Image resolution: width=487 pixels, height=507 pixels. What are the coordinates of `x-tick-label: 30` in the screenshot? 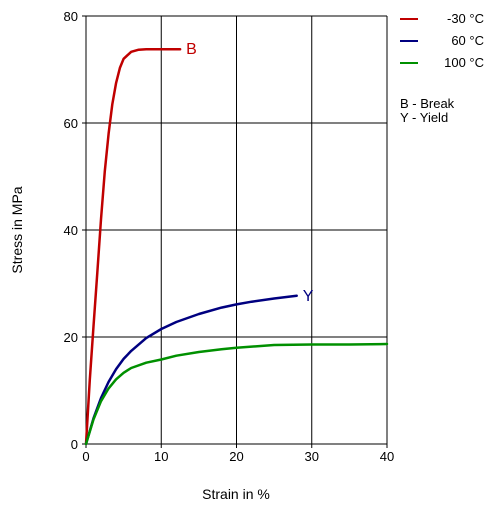 It's located at (312, 456).